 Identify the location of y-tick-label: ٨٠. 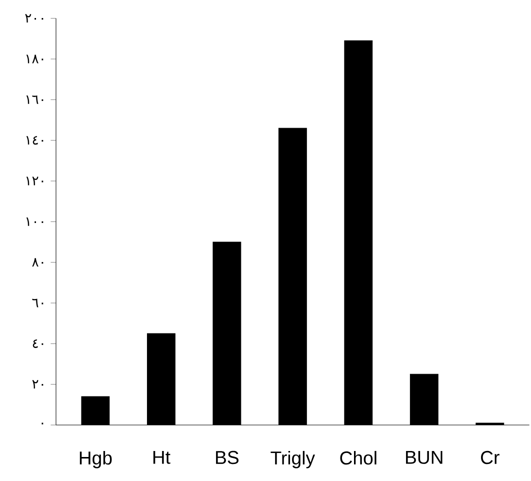
(38, 262).